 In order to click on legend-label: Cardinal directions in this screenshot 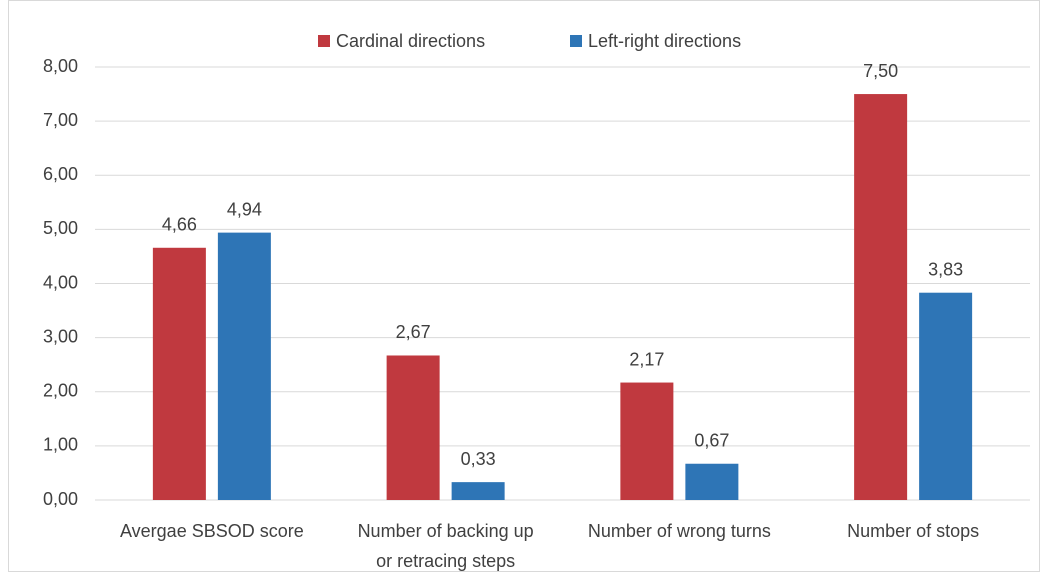, I will do `click(410, 41)`.